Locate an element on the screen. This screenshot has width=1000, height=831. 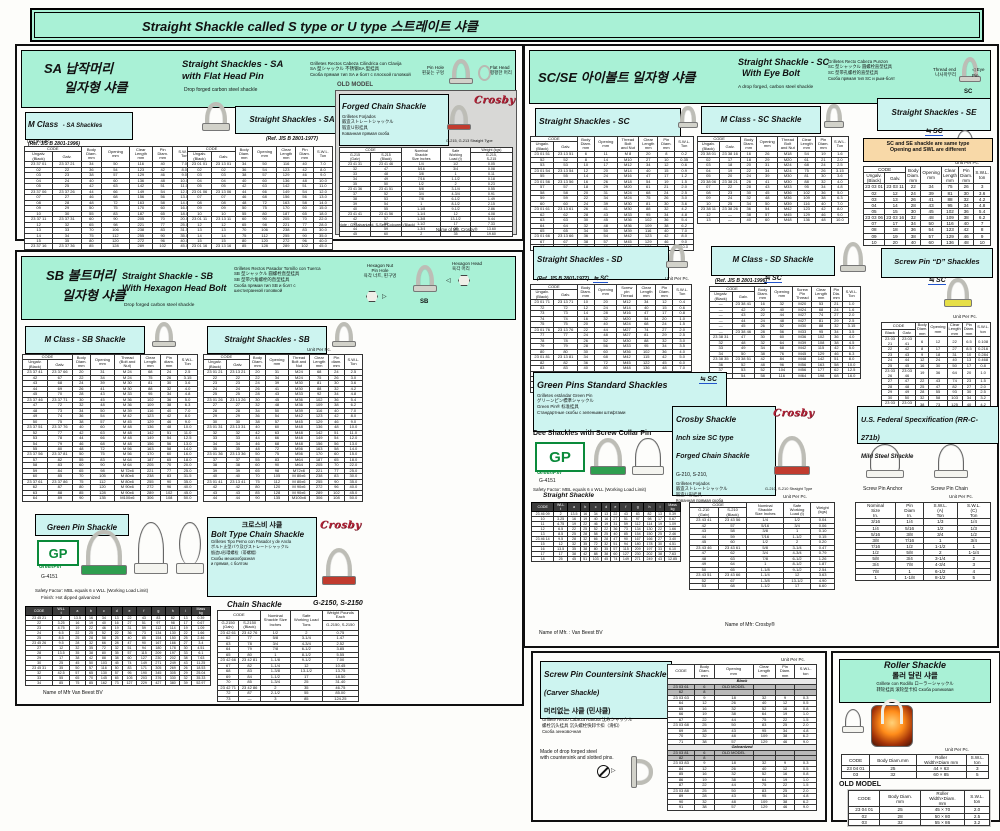
greenpin-code-2: G-4151 is located at coordinates (49, 577).